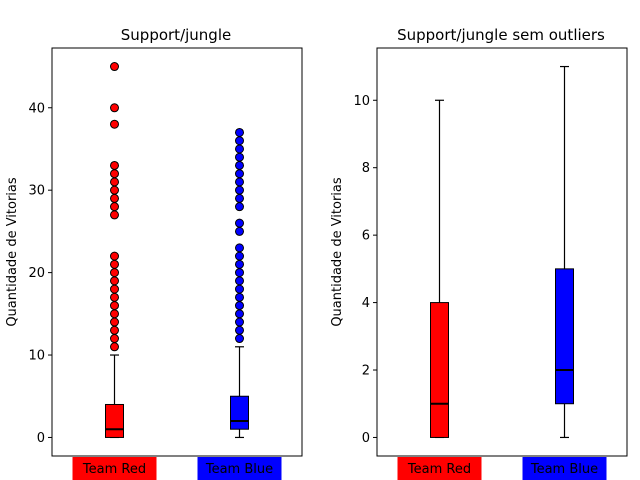 This screenshot has width=640, height=480. I want to click on y-tick-label: 8, so click(366, 168).